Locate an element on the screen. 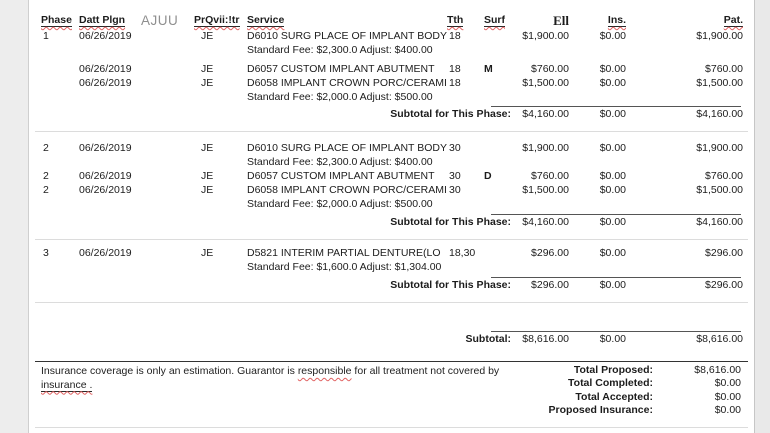  cell-tooth: 18,30 is located at coordinates (462, 253).